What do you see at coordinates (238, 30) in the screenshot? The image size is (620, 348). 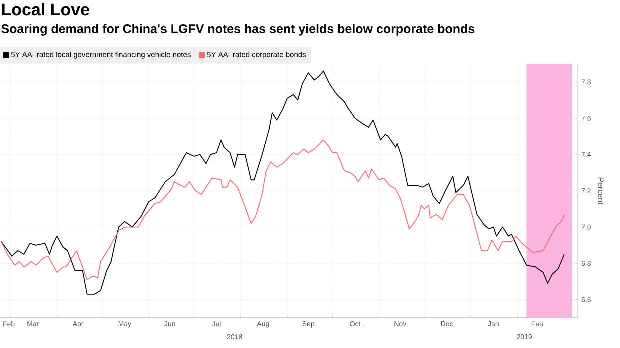 I see `chart-subtitle: Soaring demand for China's LGFV notes has sent yields below corporate bonds` at bounding box center [238, 30].